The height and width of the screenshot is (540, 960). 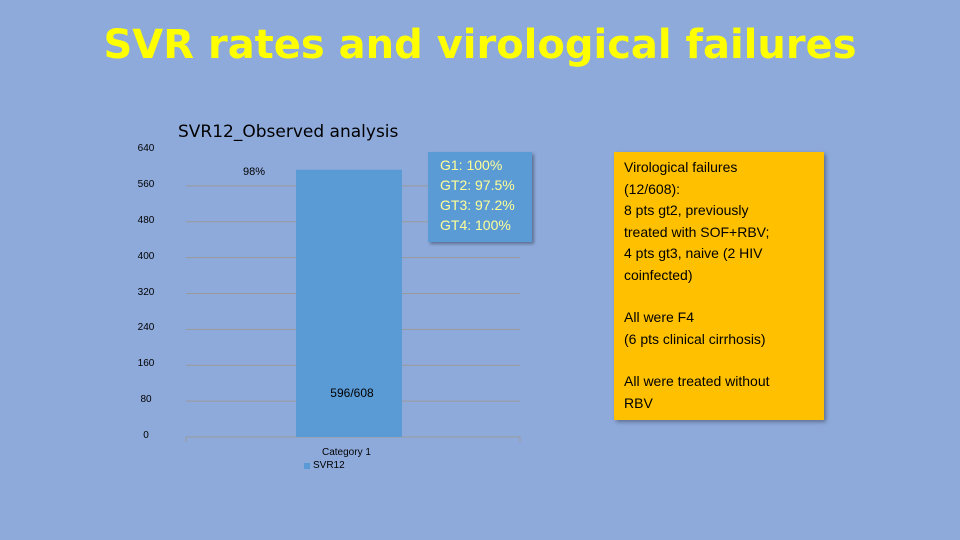 What do you see at coordinates (346, 452) in the screenshot?
I see `category-label: Category 1` at bounding box center [346, 452].